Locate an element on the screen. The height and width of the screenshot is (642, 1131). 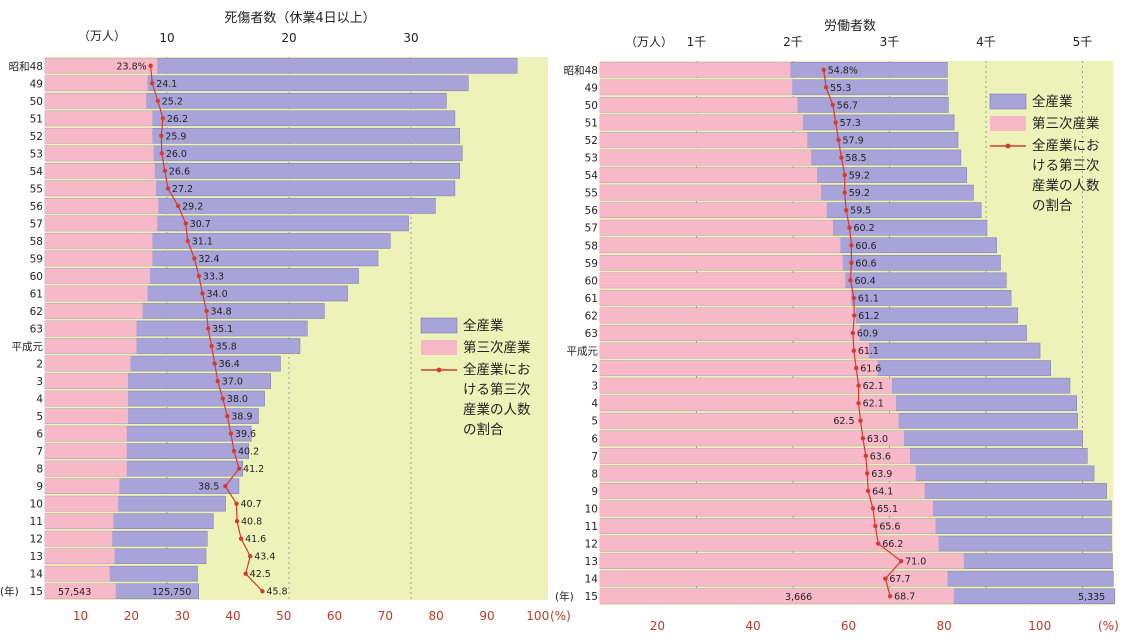
share-value-label: 60.2 is located at coordinates (864, 228).